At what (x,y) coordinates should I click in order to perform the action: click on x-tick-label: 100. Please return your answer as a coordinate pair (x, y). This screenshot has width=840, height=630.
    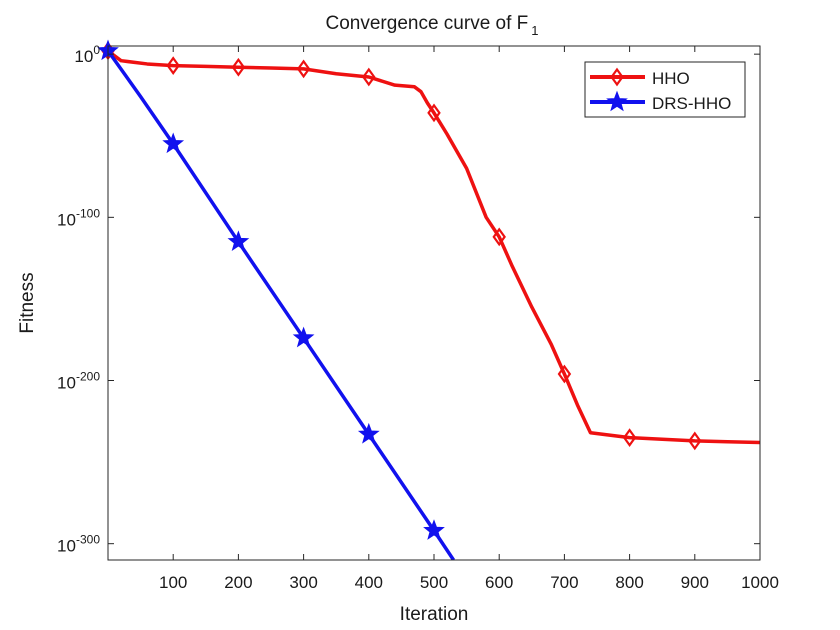
    Looking at the image, I should click on (173, 582).